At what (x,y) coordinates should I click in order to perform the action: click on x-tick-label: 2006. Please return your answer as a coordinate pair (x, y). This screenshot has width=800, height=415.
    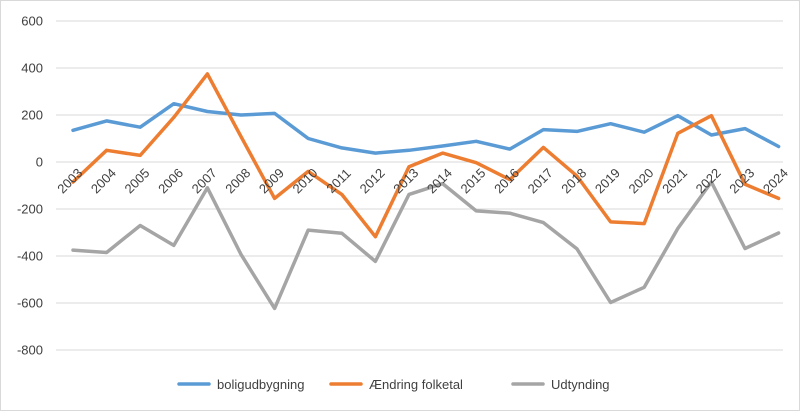
    Looking at the image, I should click on (170, 180).